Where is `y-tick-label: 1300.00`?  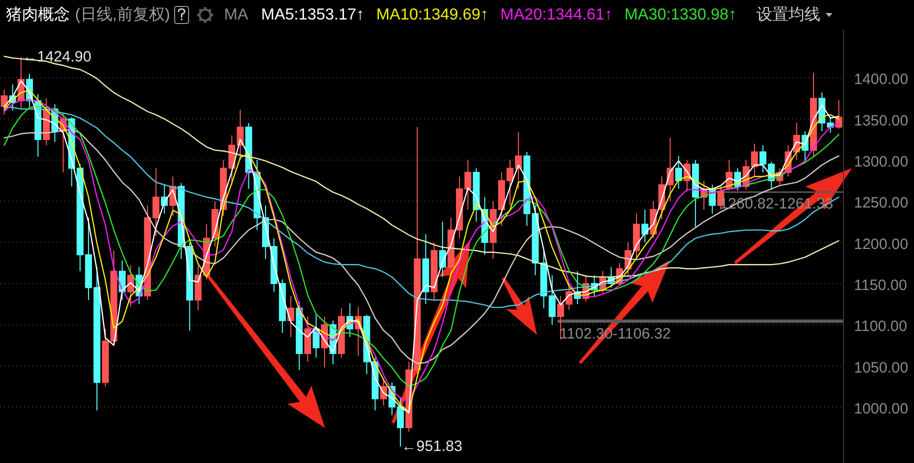 y-tick-label: 1300.00 is located at coordinates (881, 162).